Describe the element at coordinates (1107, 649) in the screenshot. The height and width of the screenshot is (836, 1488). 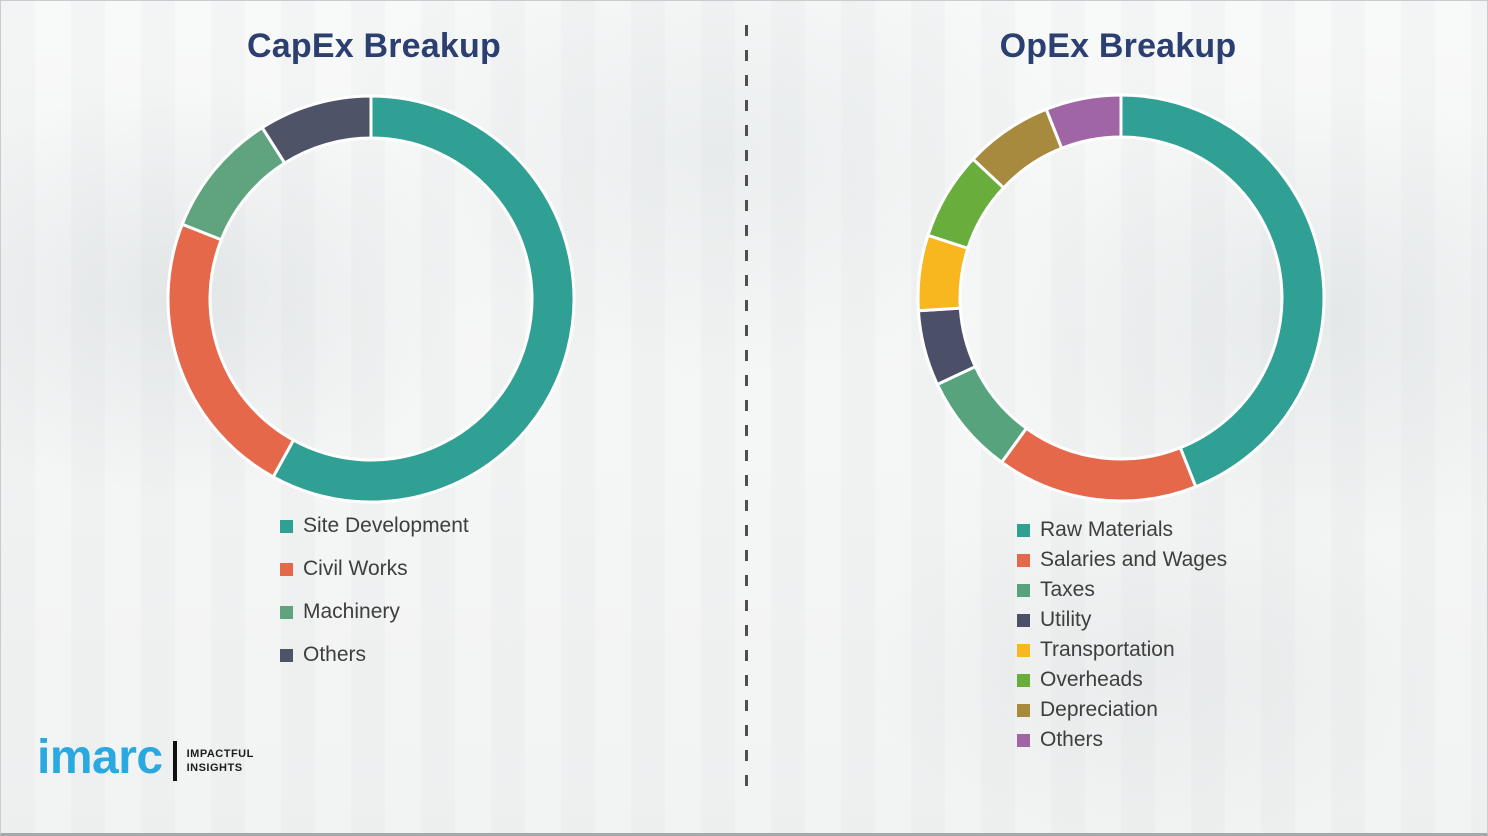
I see `legend-label: Transportation` at that location.